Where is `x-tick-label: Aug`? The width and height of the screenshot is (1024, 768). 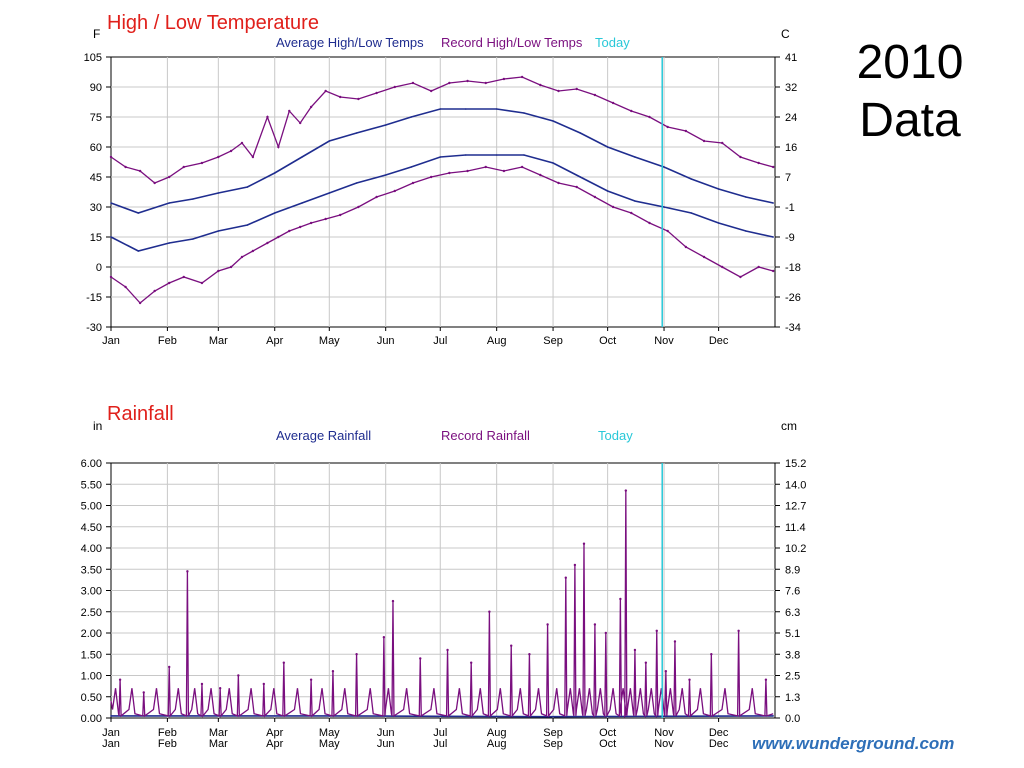
x-tick-label: Aug is located at coordinates (497, 341).